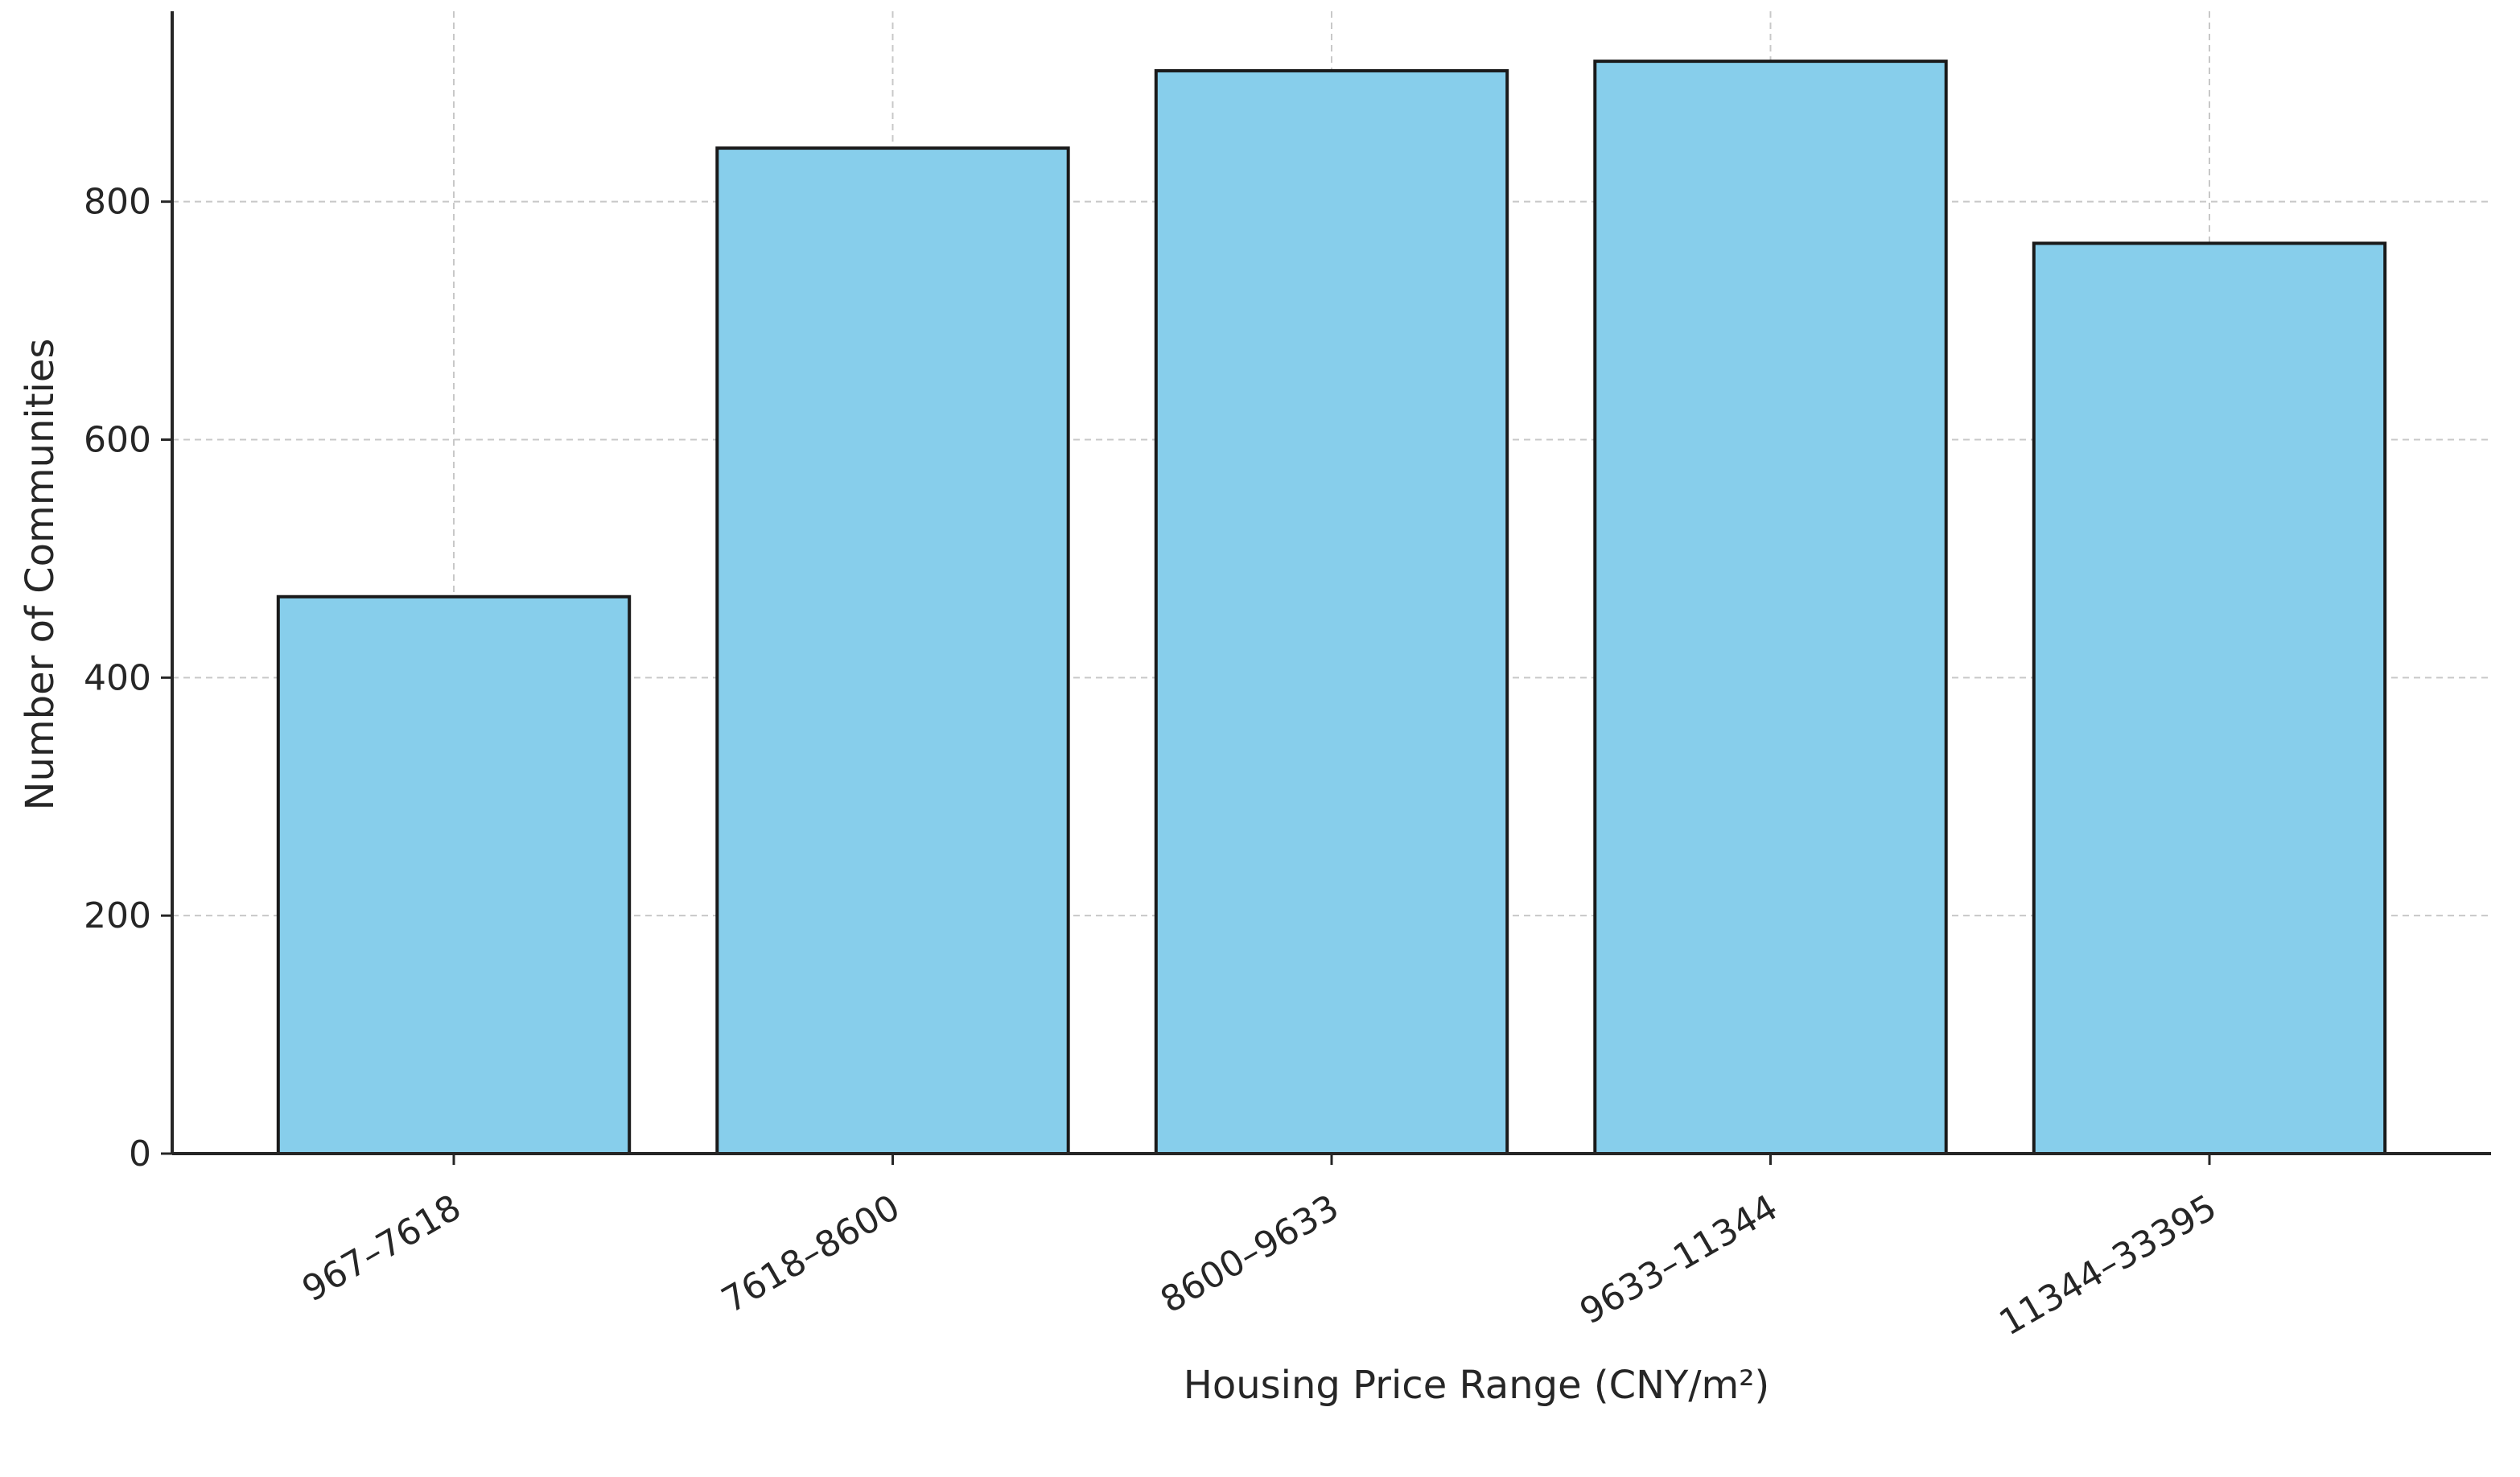  Describe the element at coordinates (140, 1154) in the screenshot. I see `y-tick-label: 0` at that location.